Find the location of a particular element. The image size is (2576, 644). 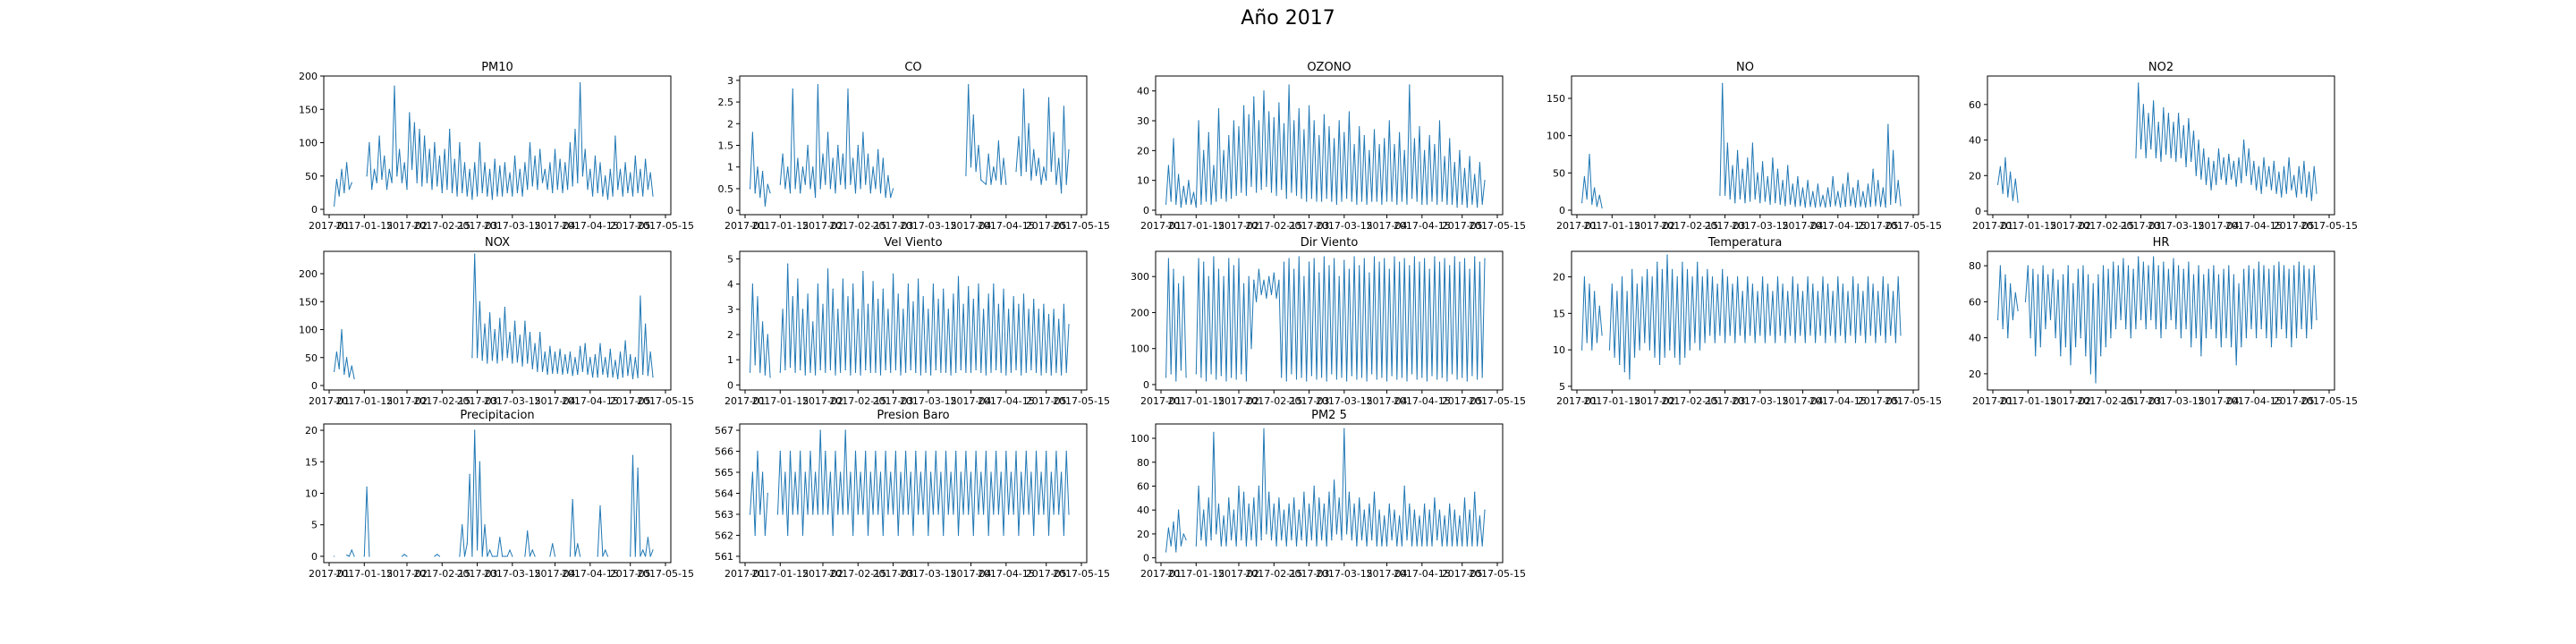

x-tick-label: 2017-03-15 is located at coordinates (1344, 574).